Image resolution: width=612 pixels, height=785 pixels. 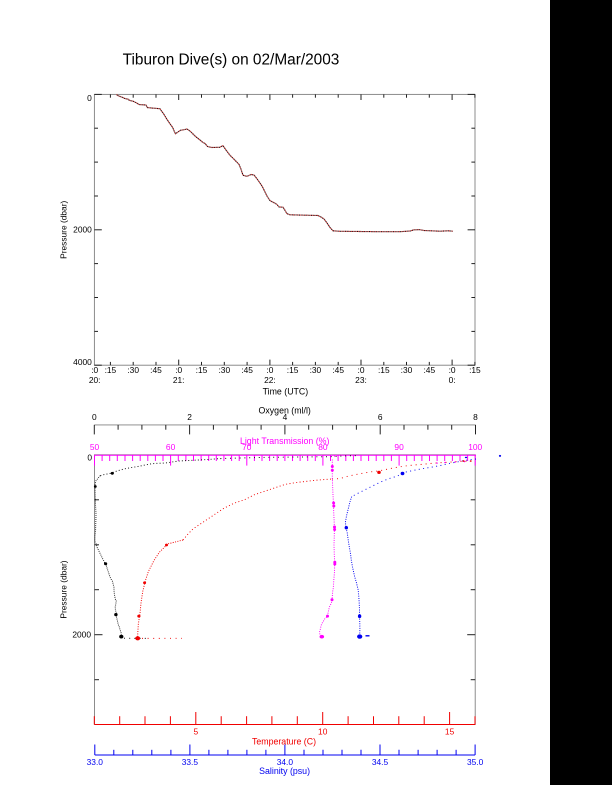 What do you see at coordinates (323, 731) in the screenshot?
I see `svg-text: 10` at bounding box center [323, 731].